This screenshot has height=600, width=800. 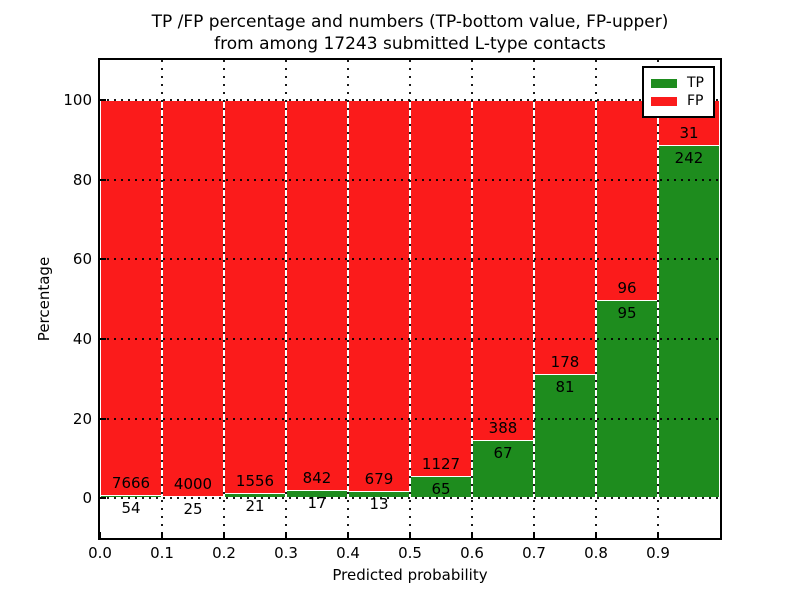 What do you see at coordinates (131, 483) in the screenshot?
I see `fp-count-label: 7666` at bounding box center [131, 483].